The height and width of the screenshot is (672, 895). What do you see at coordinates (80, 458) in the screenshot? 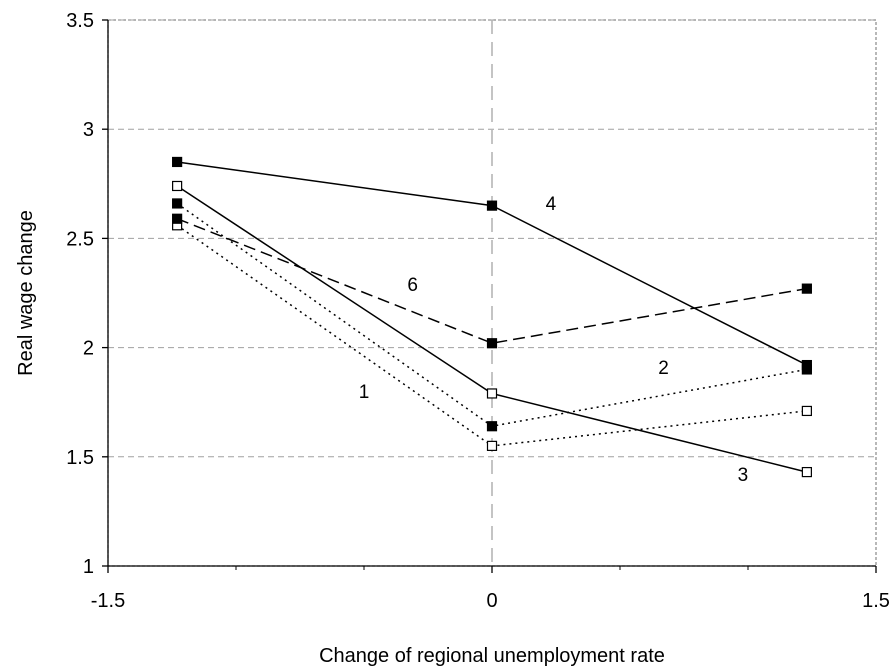
I see `y-tick-label: 1.5` at bounding box center [80, 458].